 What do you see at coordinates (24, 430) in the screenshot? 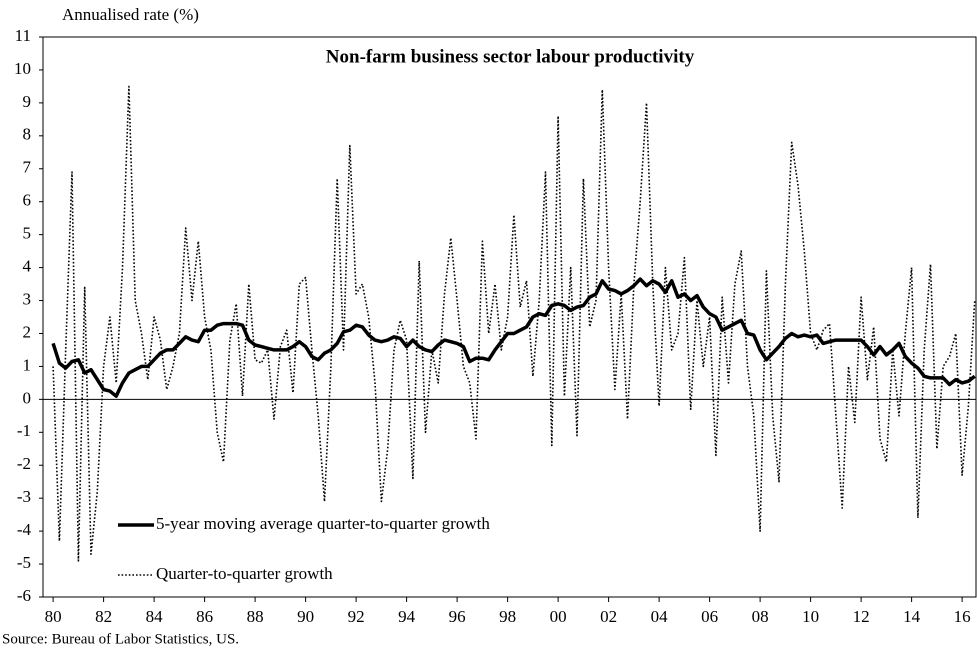
I see `y-tick-label: -1` at bounding box center [24, 430].